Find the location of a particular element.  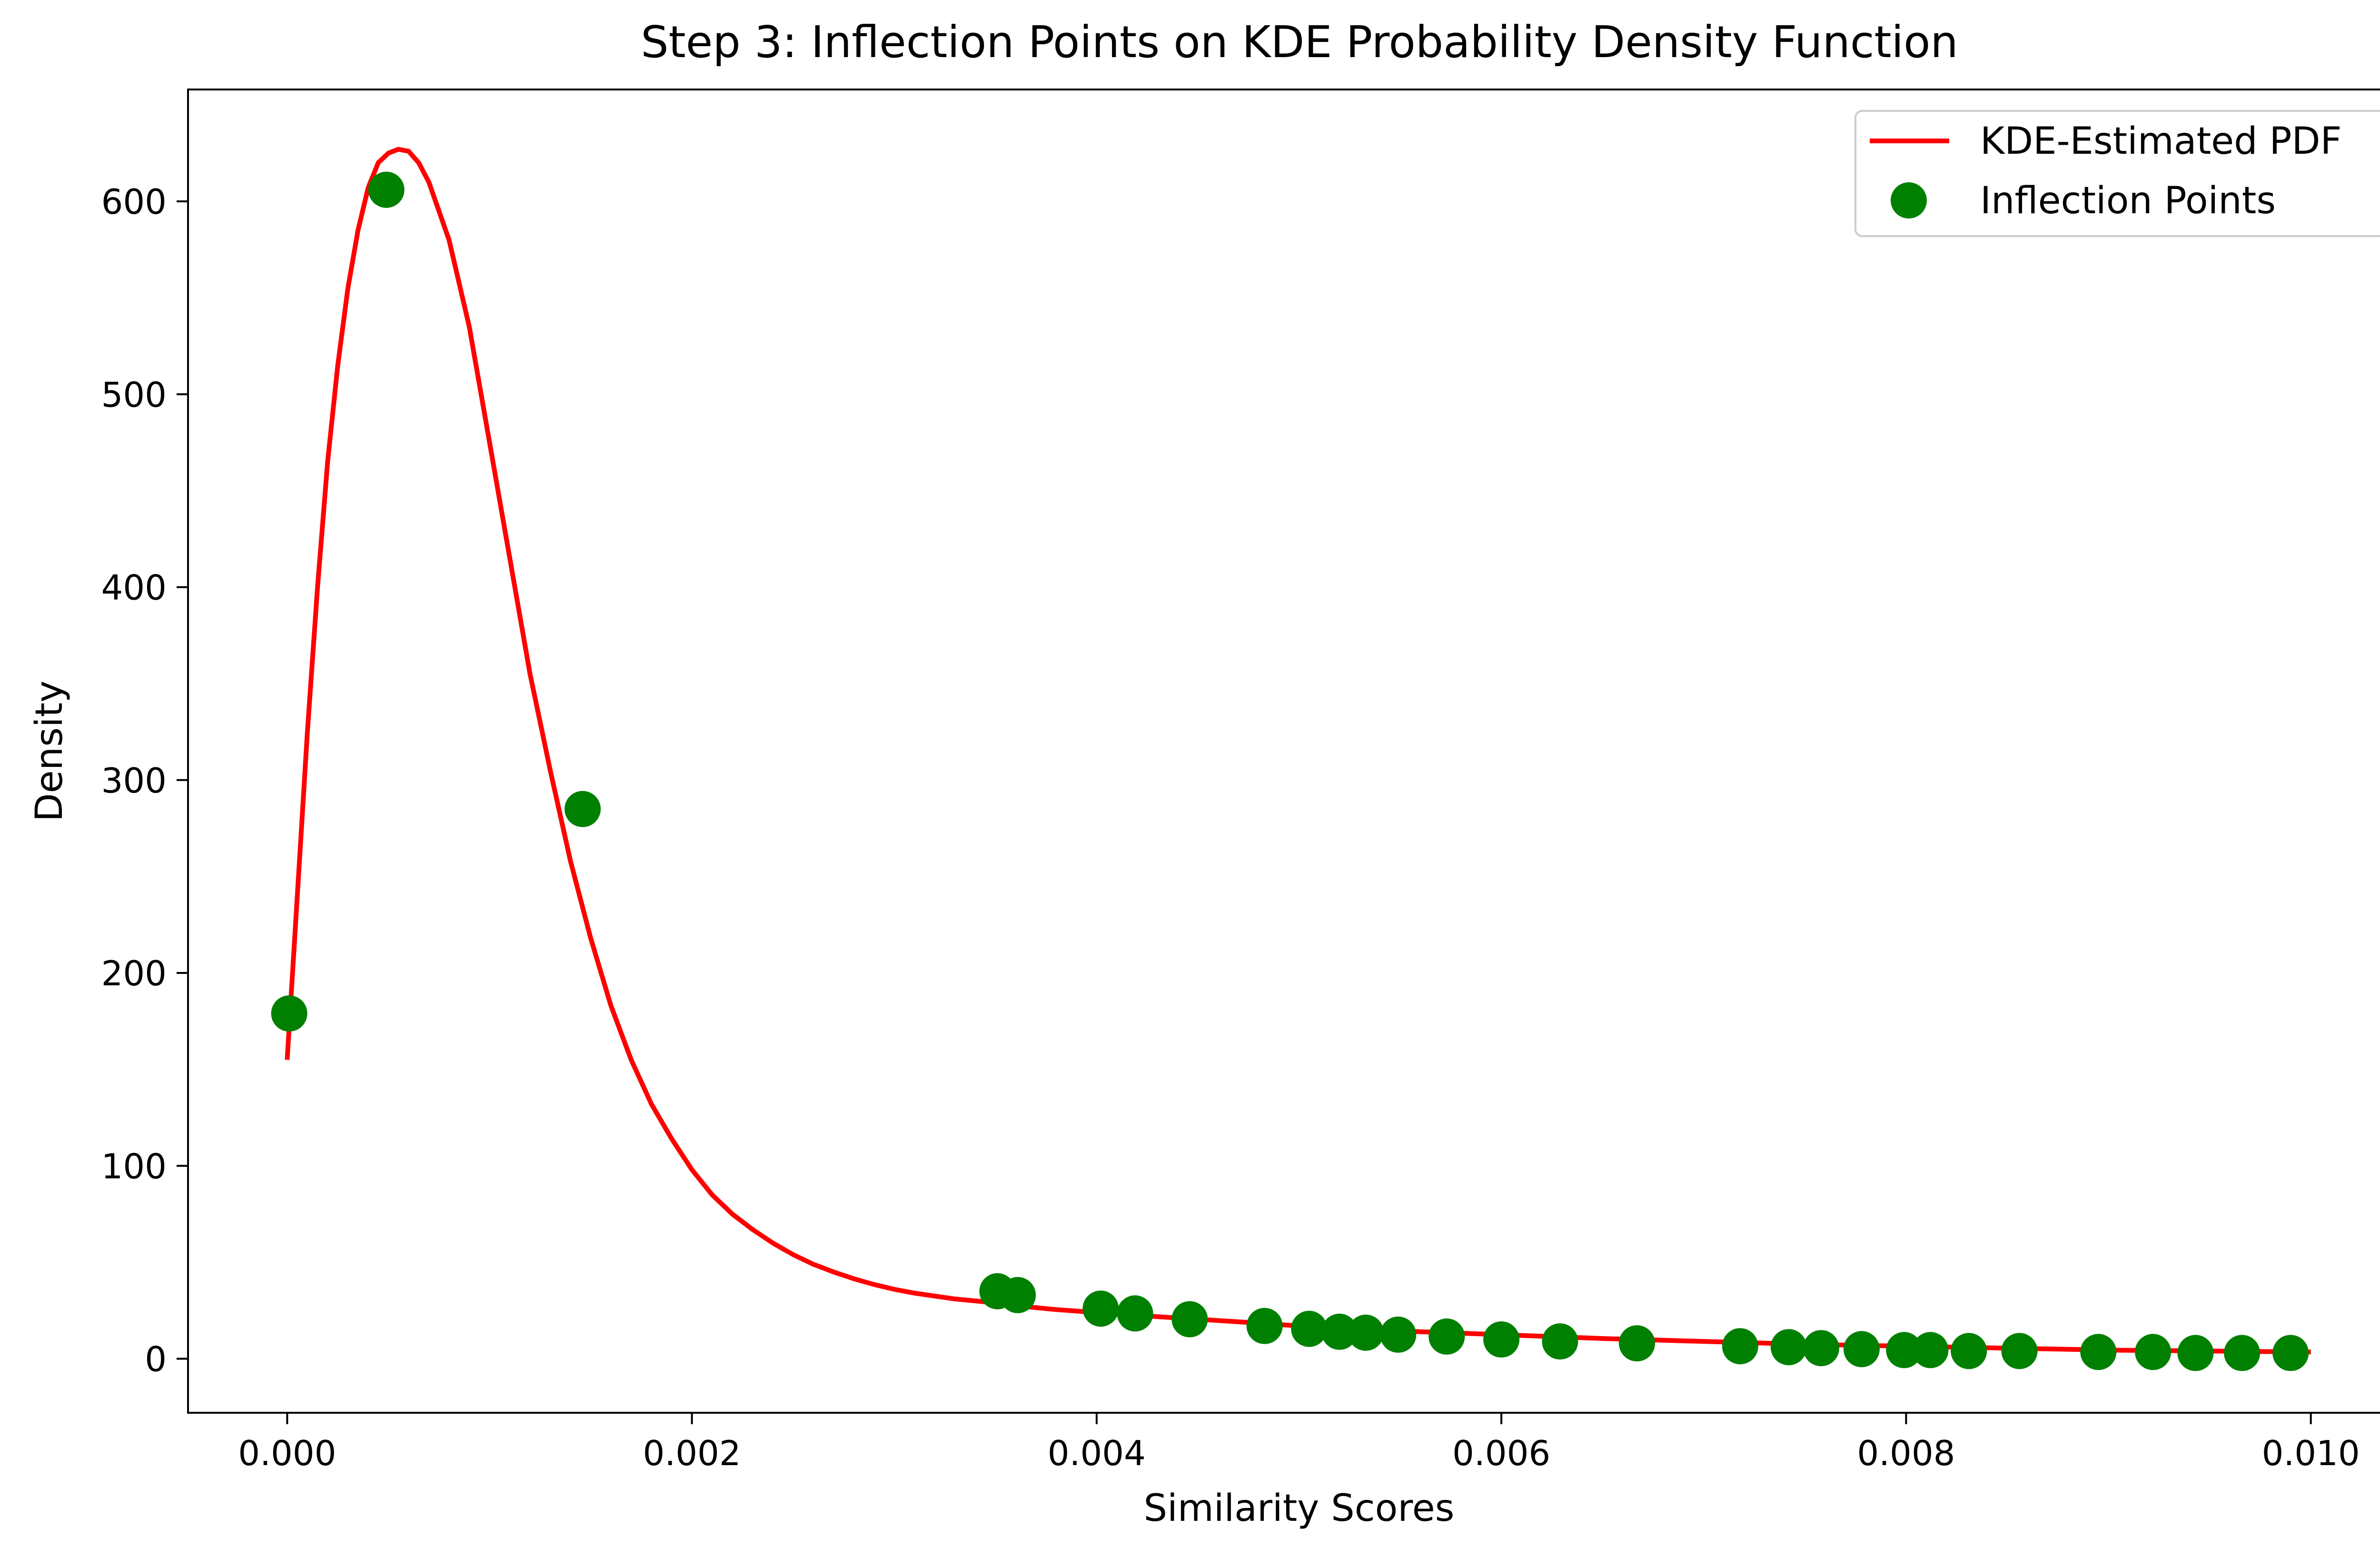

x-axis-label: Similarity Scores is located at coordinates (1299, 1508).